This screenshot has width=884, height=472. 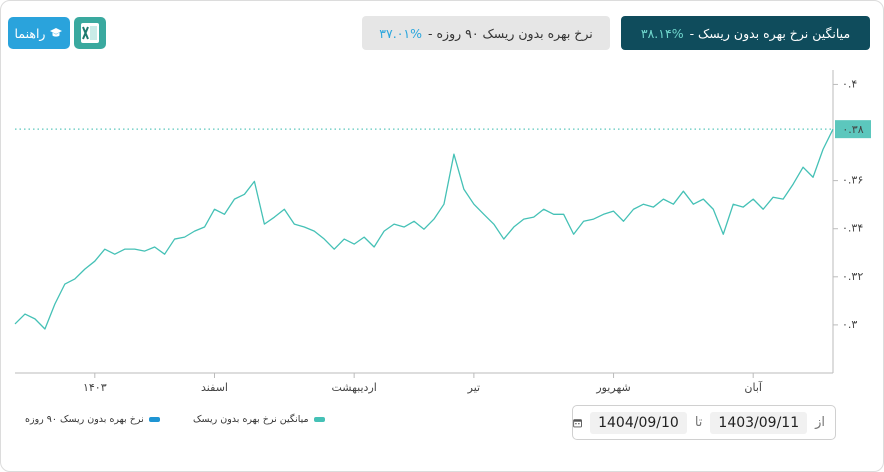 I want to click on reference-label: ۰.۳۸, so click(x=852, y=129).